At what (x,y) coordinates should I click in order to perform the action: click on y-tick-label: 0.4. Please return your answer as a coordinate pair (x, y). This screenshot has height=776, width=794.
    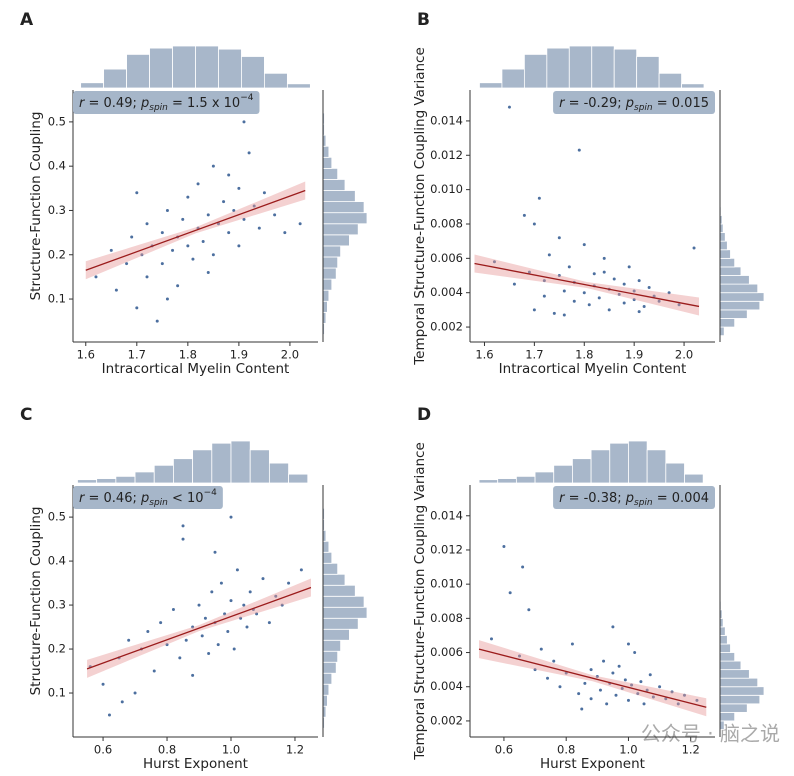
    Looking at the image, I should click on (57, 166).